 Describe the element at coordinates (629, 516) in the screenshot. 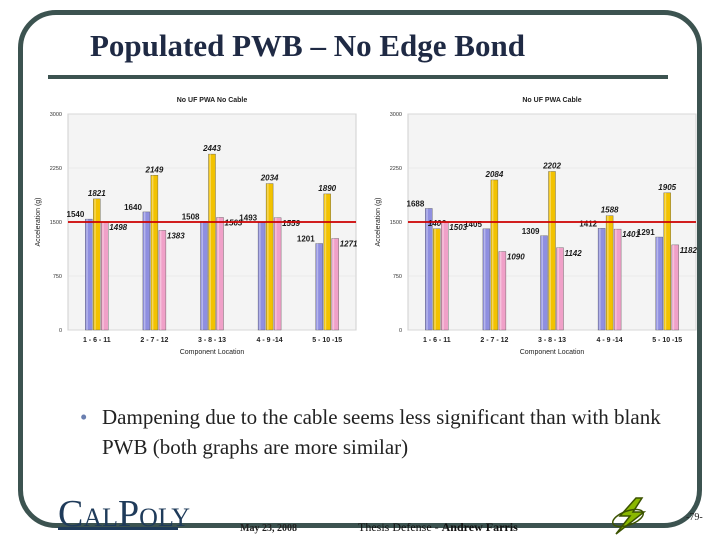

I see `lightning-emblem-icon` at that location.